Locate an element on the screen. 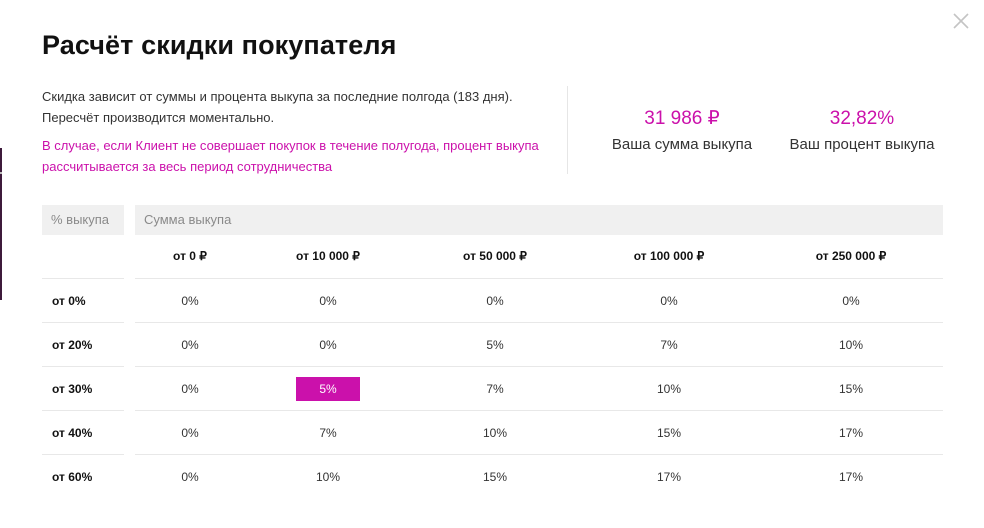 The width and height of the screenshot is (984, 528). background-page-edge is located at coordinates (1, 224).